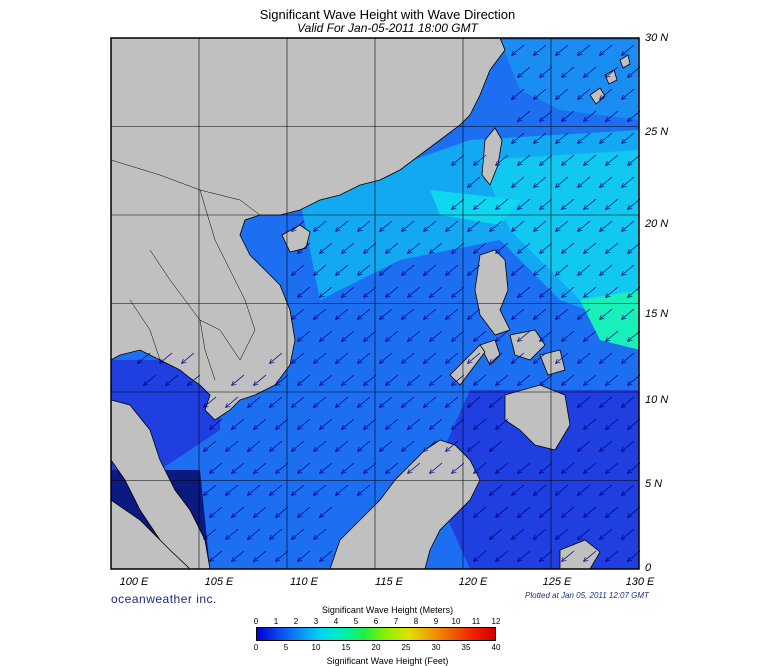 The height and width of the screenshot is (666, 775). I want to click on feet-tick-label: 40, so click(496, 647).